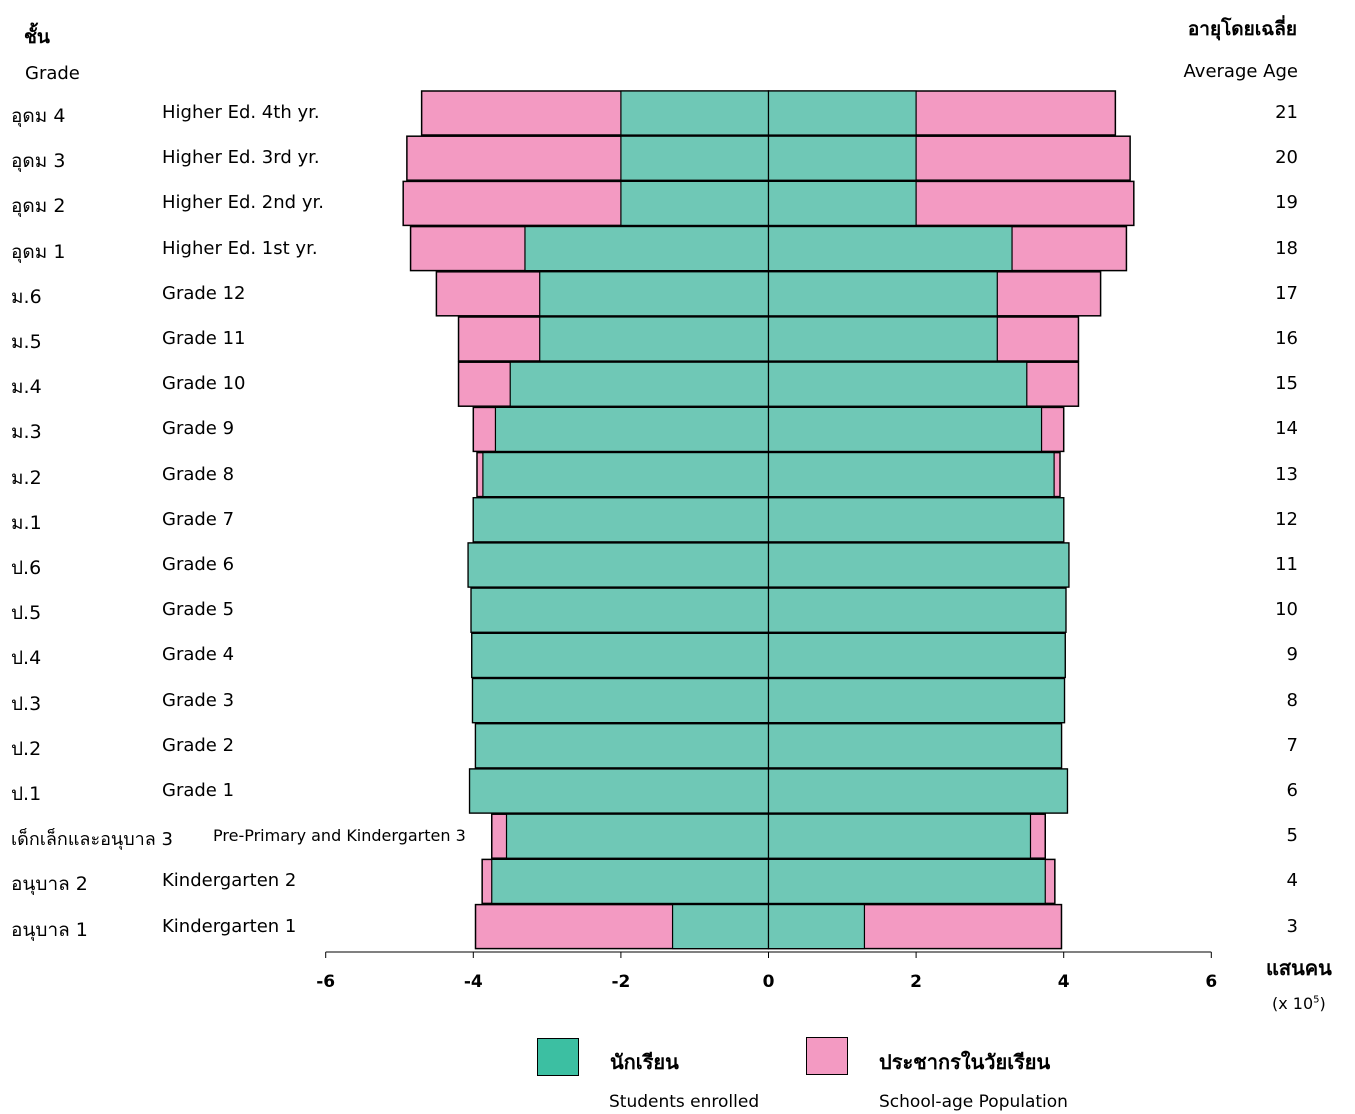 Image resolution: width=1355 pixels, height=1114 pixels. I want to click on grade-label-english: Grade 4, so click(198, 655).